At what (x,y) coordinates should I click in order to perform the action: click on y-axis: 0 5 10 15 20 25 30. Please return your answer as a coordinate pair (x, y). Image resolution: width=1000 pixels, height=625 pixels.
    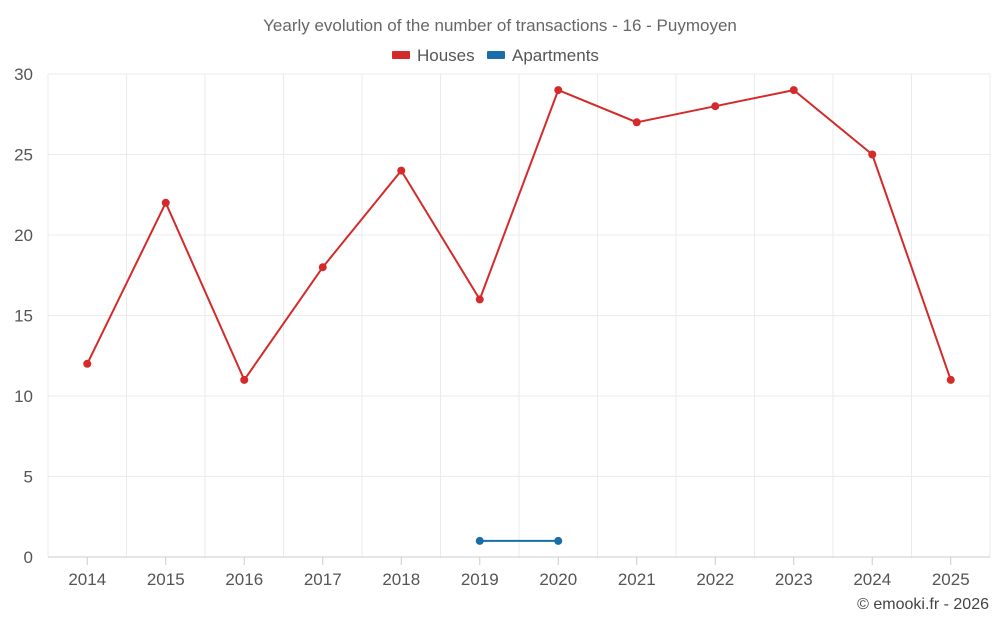
    Looking at the image, I should click on (23, 316).